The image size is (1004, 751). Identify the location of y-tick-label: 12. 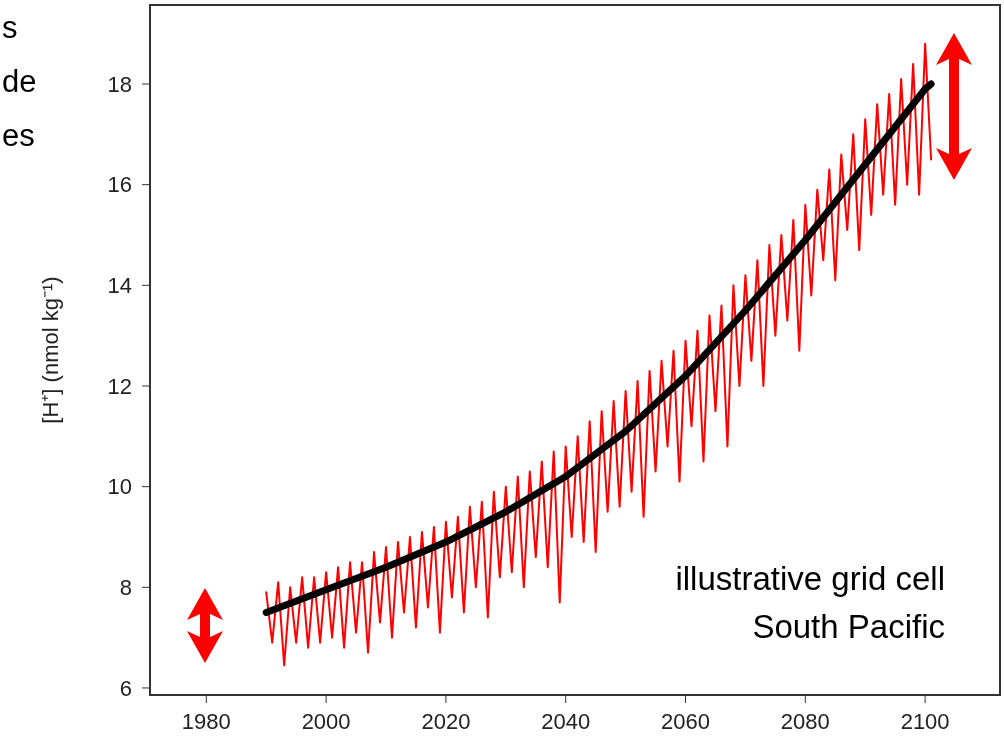
(119, 386).